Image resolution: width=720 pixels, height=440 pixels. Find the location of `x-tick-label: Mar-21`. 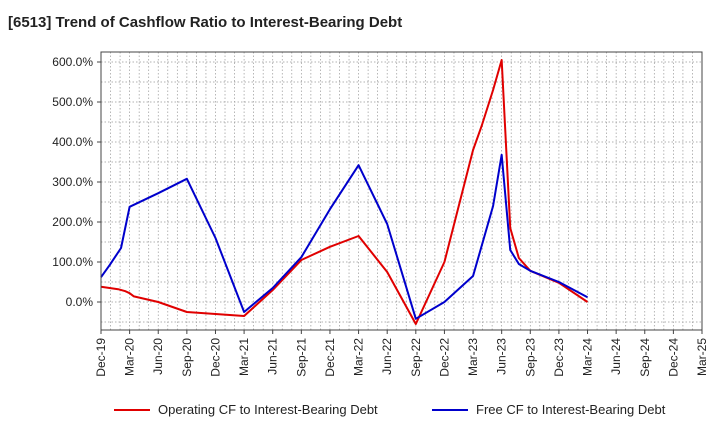

x-tick-label: Mar-21 is located at coordinates (244, 357).